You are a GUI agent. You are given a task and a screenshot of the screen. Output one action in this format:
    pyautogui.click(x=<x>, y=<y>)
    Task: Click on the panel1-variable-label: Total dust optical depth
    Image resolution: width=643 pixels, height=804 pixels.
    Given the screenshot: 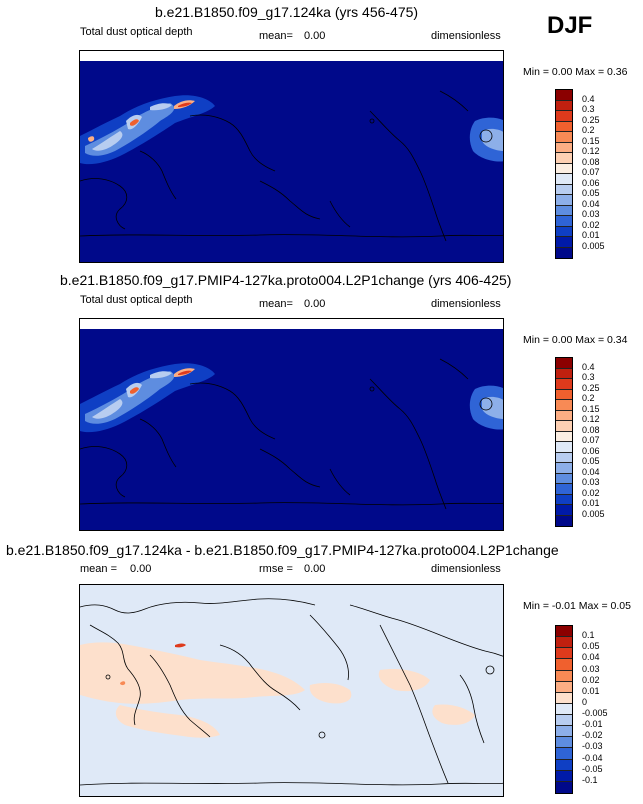 What is the action you would take?
    pyautogui.click(x=136, y=32)
    